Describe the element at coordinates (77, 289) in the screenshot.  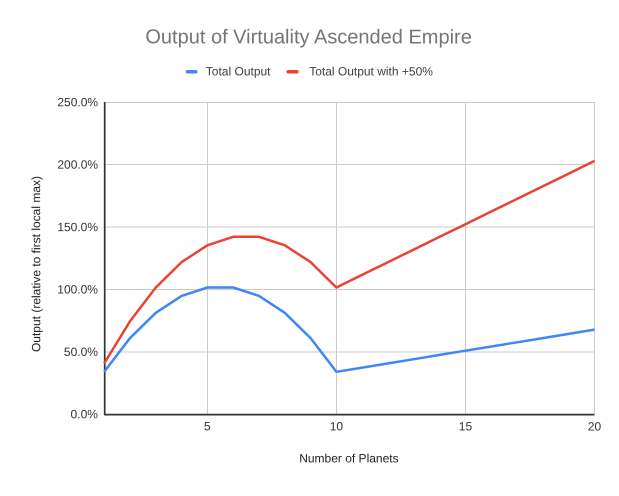
I see `svg-text: 100.0%` at that location.